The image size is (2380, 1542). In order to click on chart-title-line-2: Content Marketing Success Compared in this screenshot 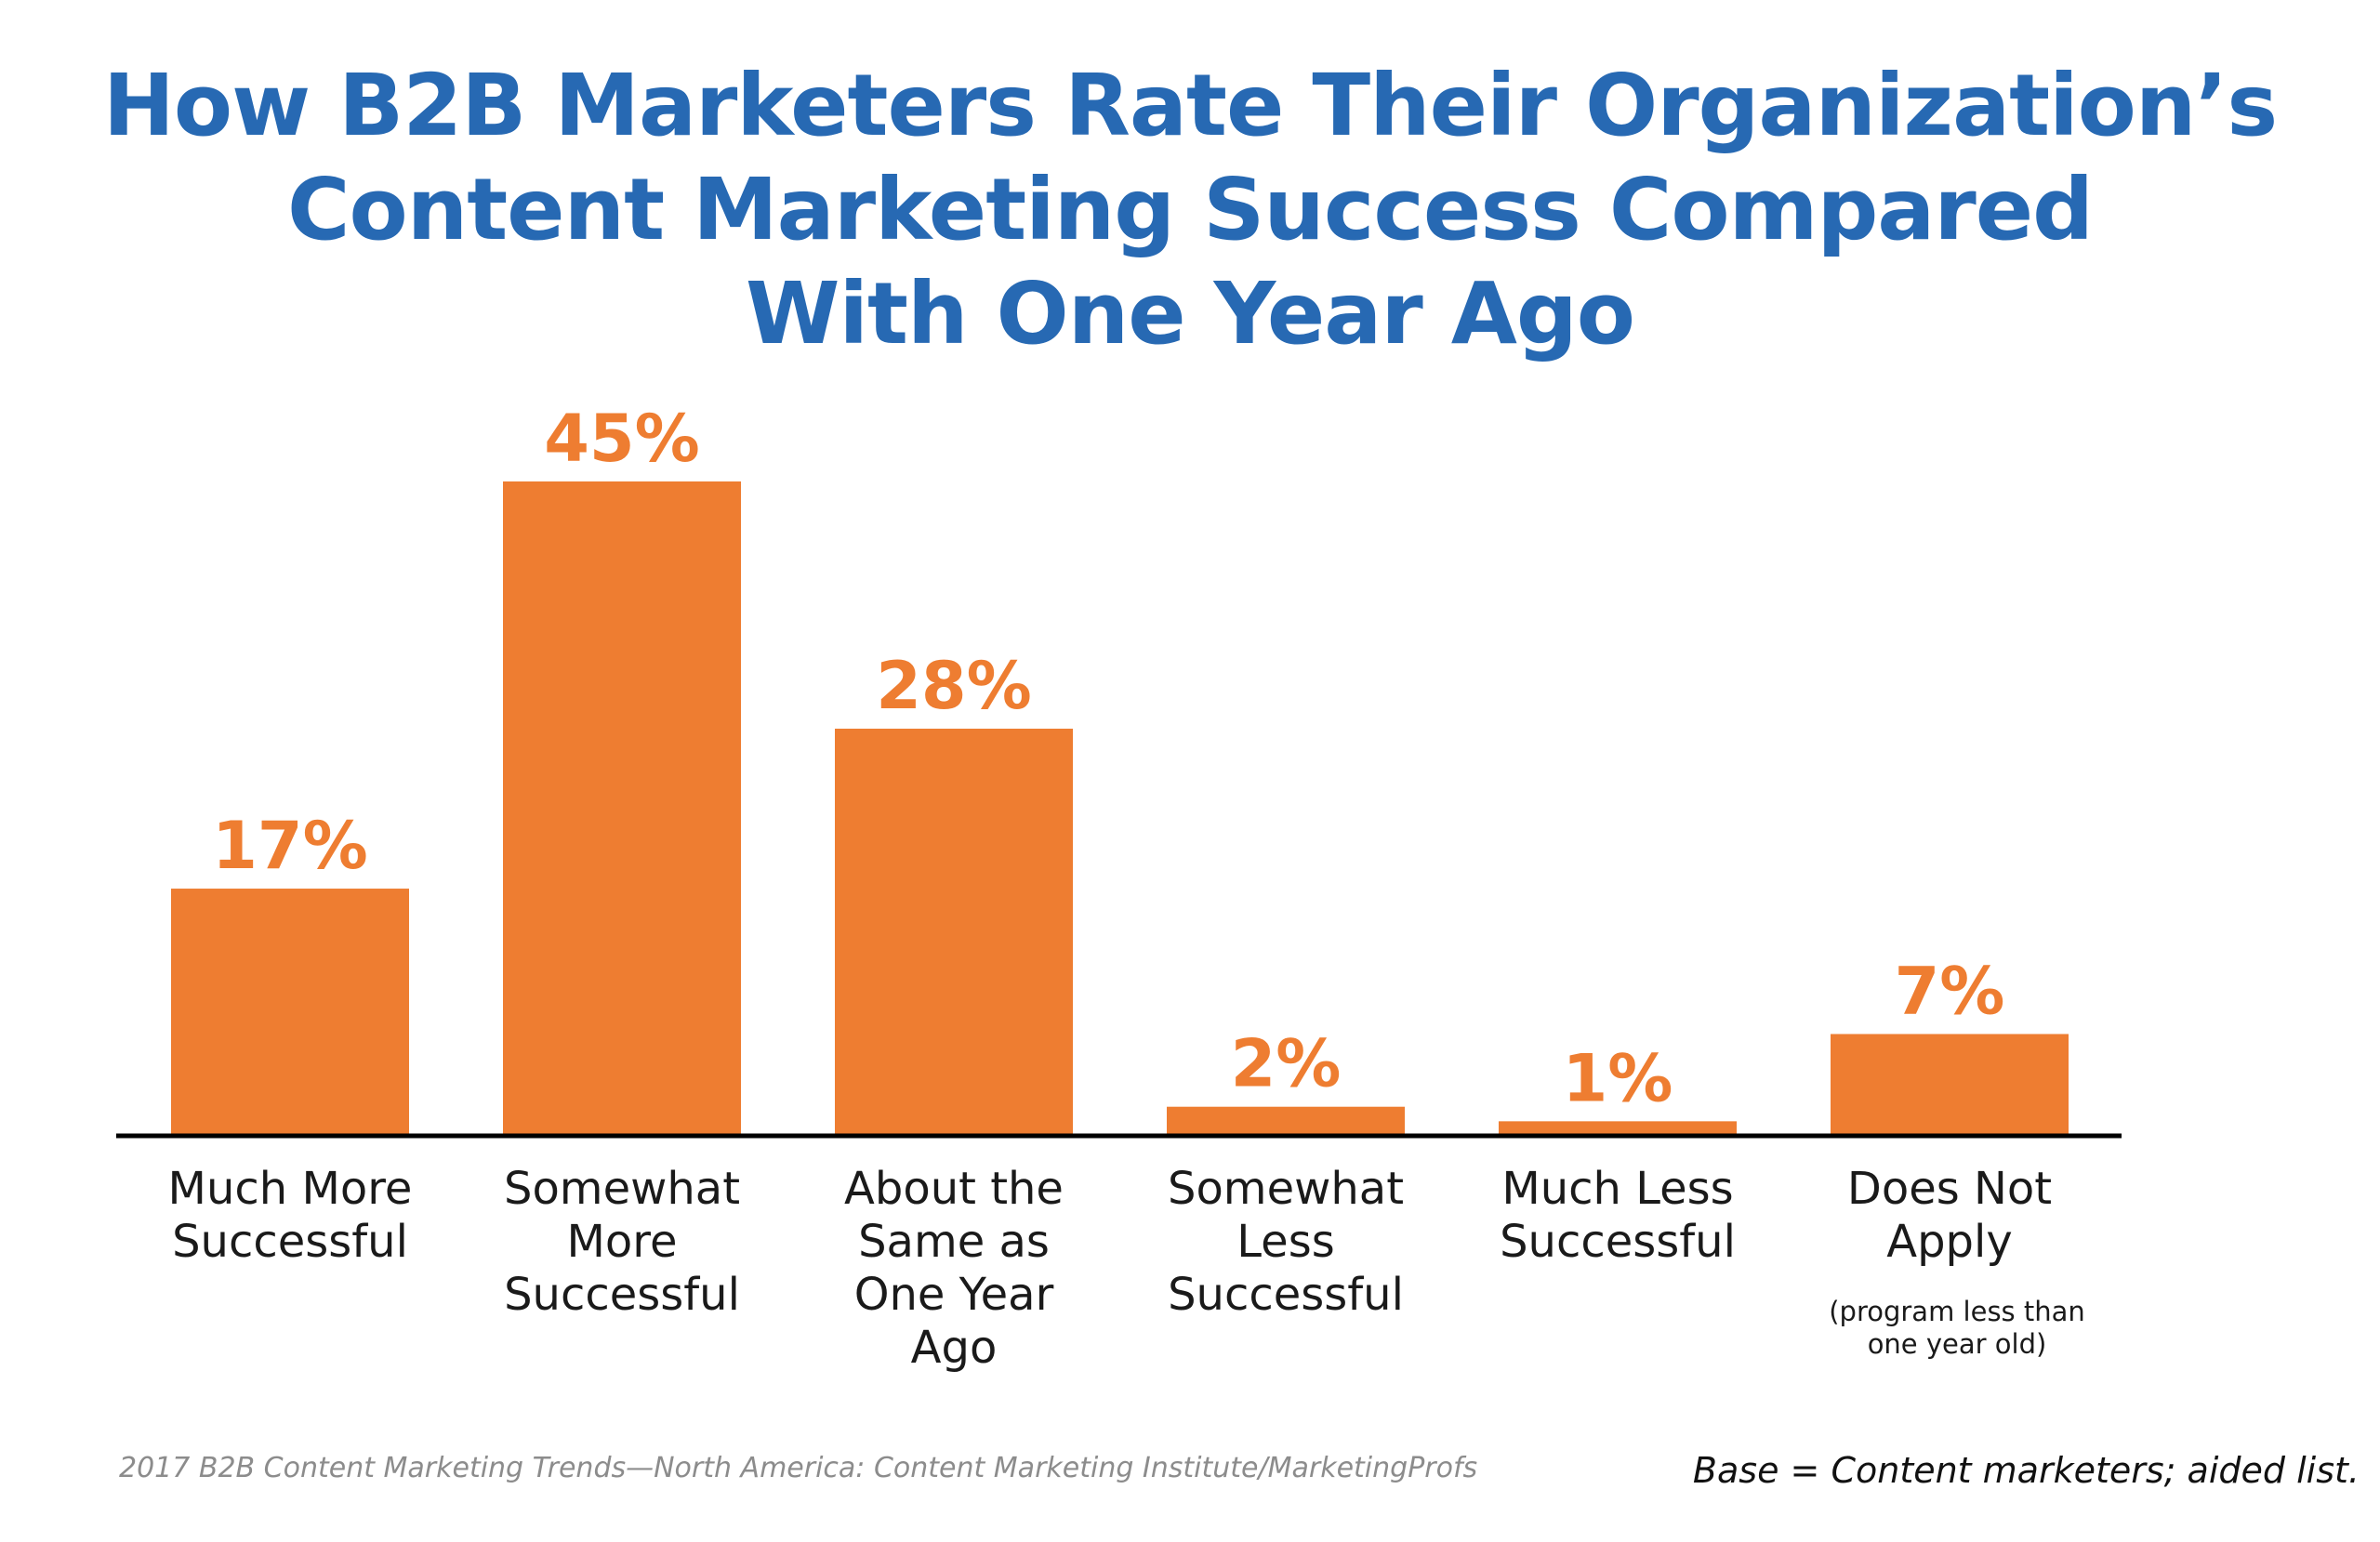, I will do `click(1190, 209)`.